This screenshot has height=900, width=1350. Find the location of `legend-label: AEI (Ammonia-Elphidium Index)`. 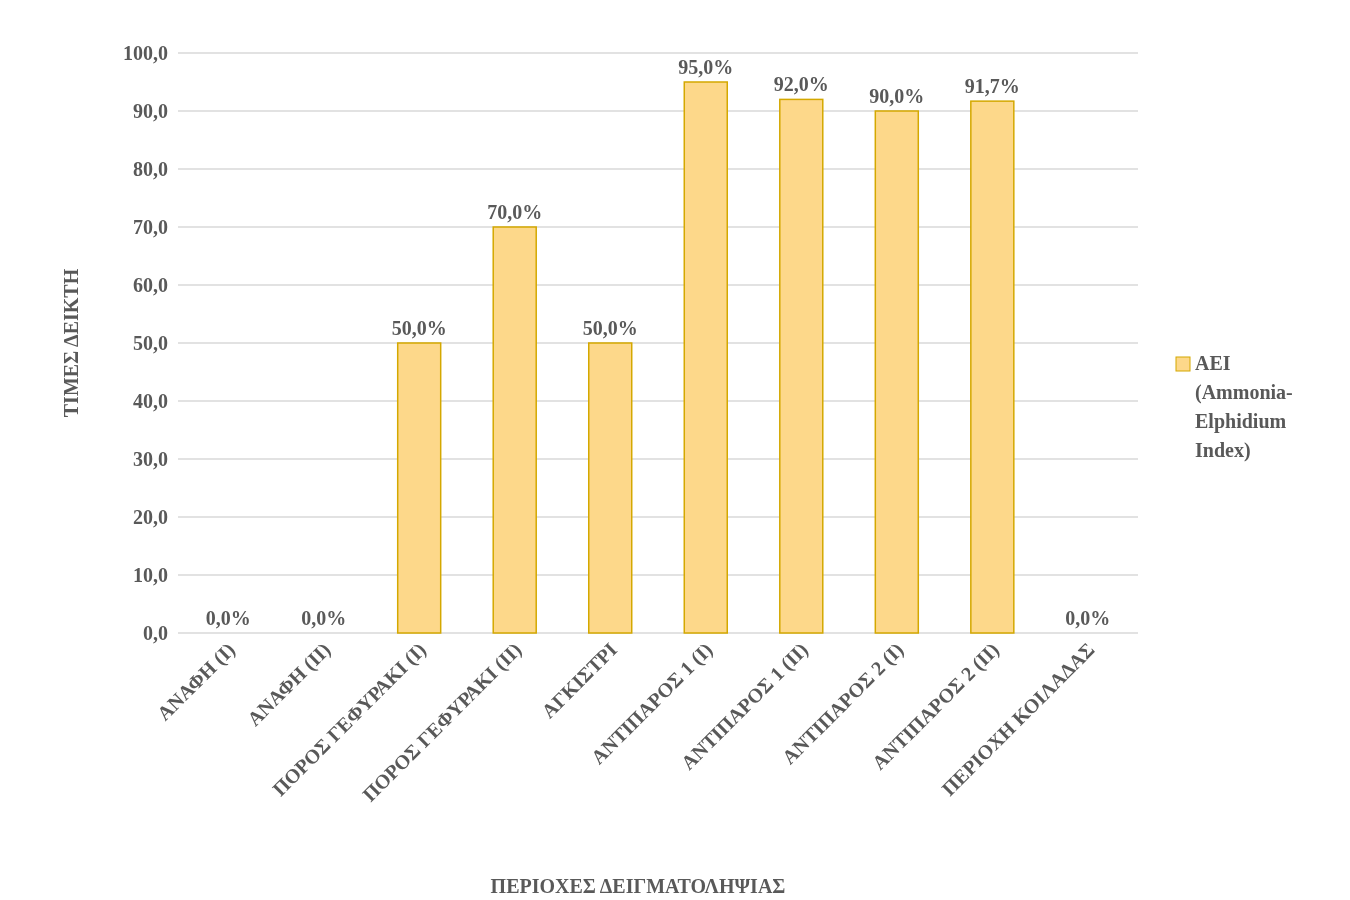

legend-label: AEI (Ammonia-Elphidium Index) is located at coordinates (1244, 407).